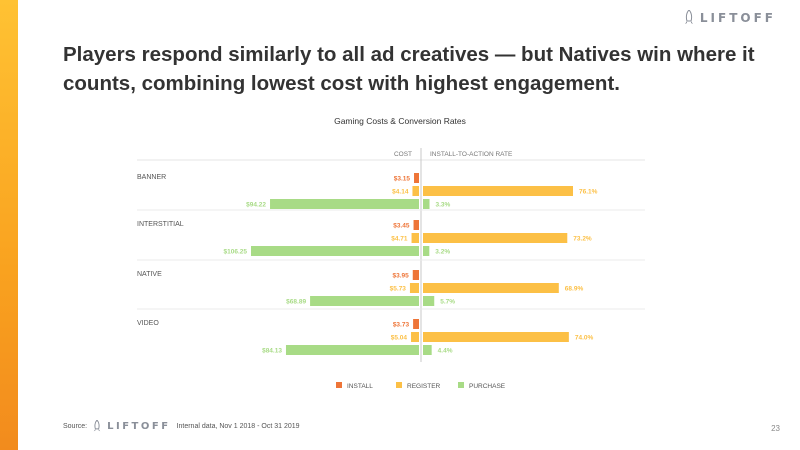 The height and width of the screenshot is (450, 800). What do you see at coordinates (238, 426) in the screenshot?
I see `source-note: Internal data, Nov 1 2018 - Oct 31 2019` at bounding box center [238, 426].